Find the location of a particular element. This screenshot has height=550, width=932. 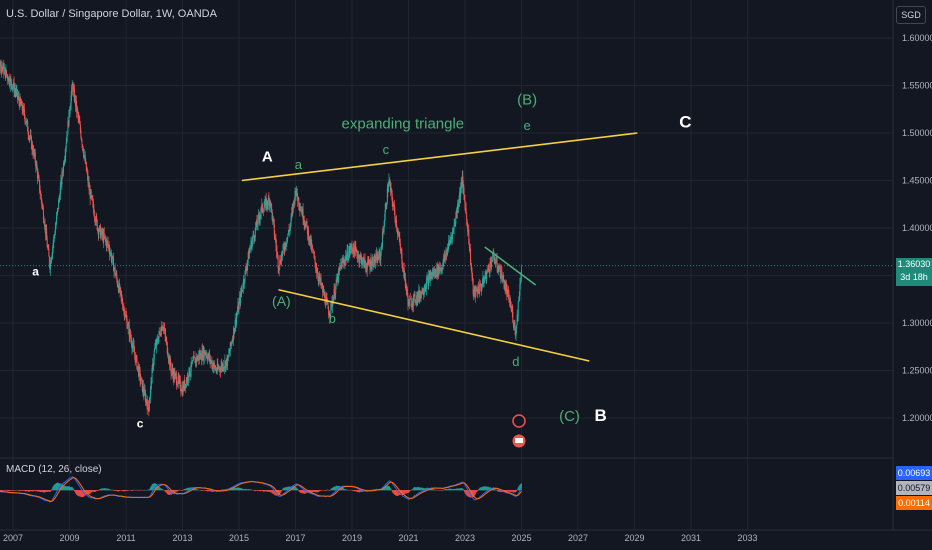

wave-label: C is located at coordinates (685, 121).